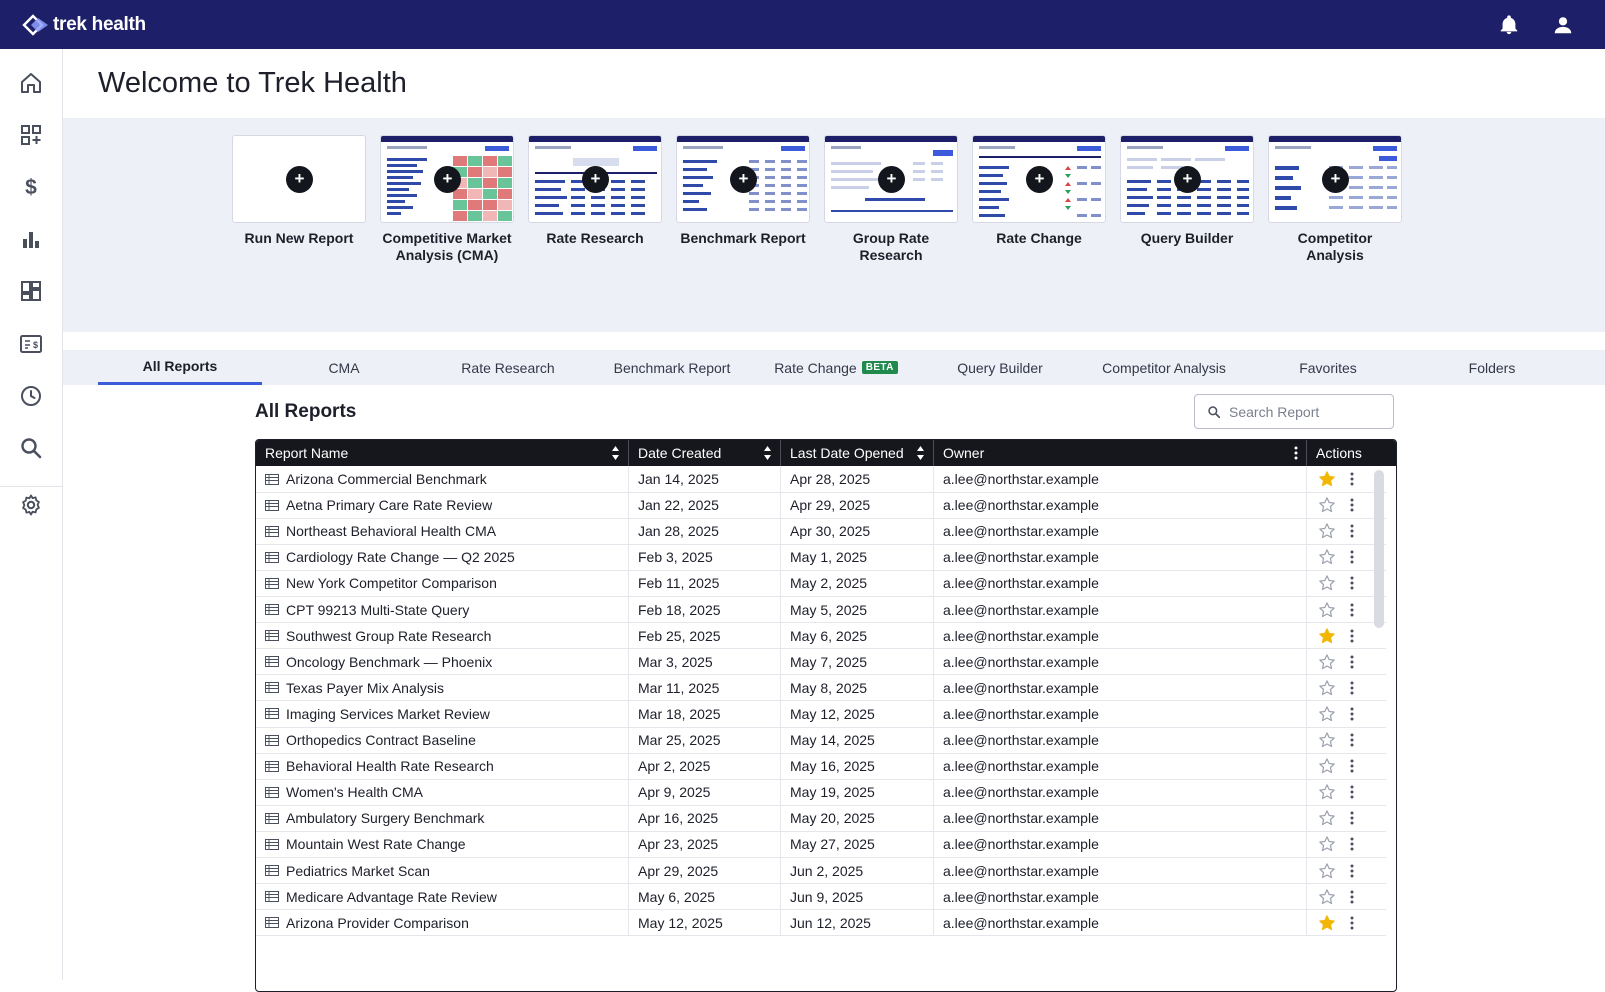  What do you see at coordinates (442, 792) in the screenshot?
I see `cell-report-name: Women's Health CMA` at bounding box center [442, 792].